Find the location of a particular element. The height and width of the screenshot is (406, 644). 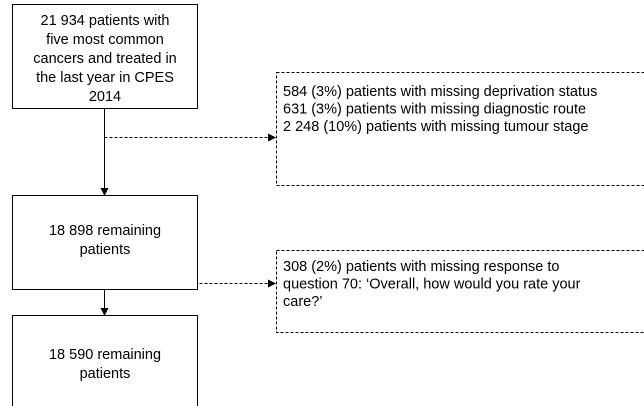

node-text: the last year in CPES is located at coordinates (105, 78).